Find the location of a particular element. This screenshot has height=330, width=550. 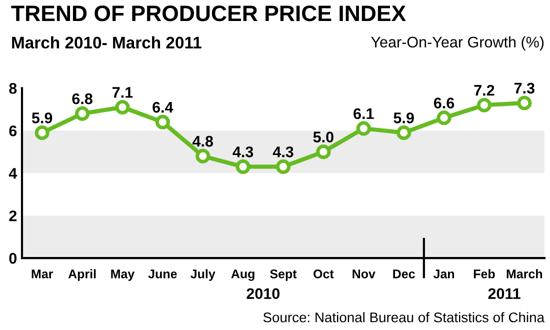

y-axis-title: Year-On-Year Growth (%) is located at coordinates (457, 43).